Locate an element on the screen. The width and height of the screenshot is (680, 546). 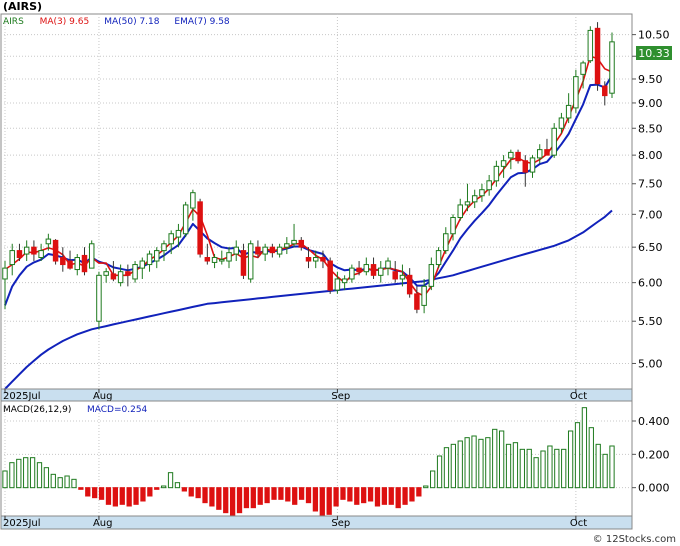
legend-entry: EMA(7) 9.58 is located at coordinates (202, 22).